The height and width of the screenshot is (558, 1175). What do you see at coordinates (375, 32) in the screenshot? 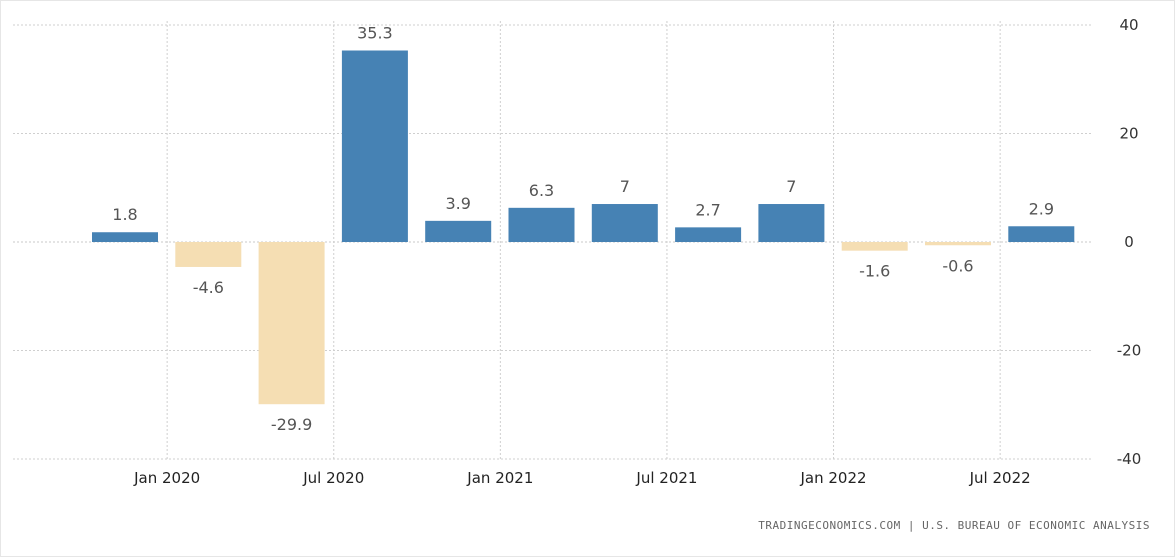
I see `data-label: 35.3` at bounding box center [375, 32].